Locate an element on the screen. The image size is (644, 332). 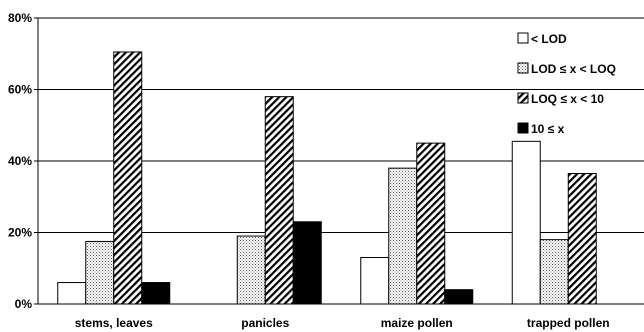
x-category-label: stems, leaves is located at coordinates (114, 323).